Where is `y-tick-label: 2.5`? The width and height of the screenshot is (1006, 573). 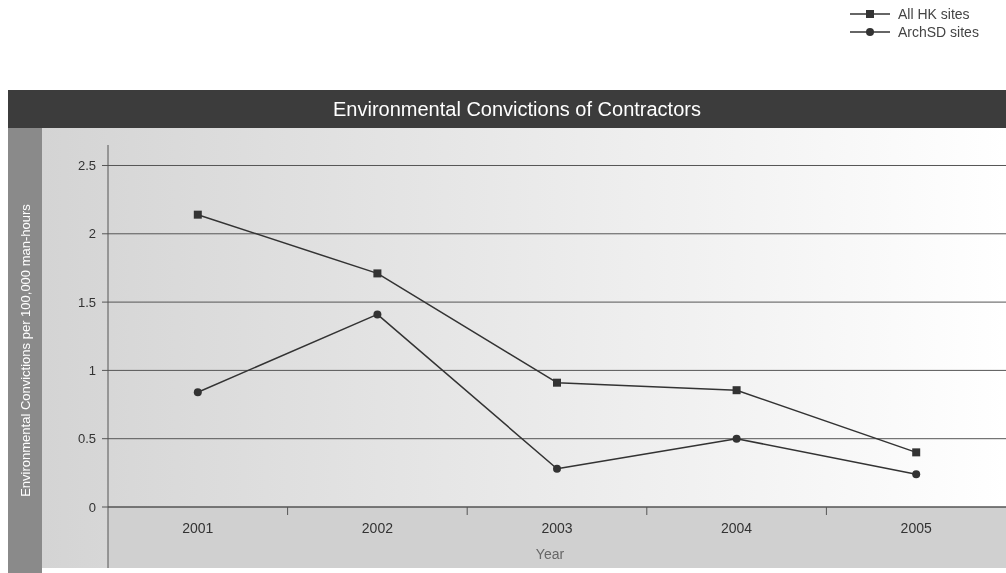
y-tick-label: 2.5 is located at coordinates (86, 166).